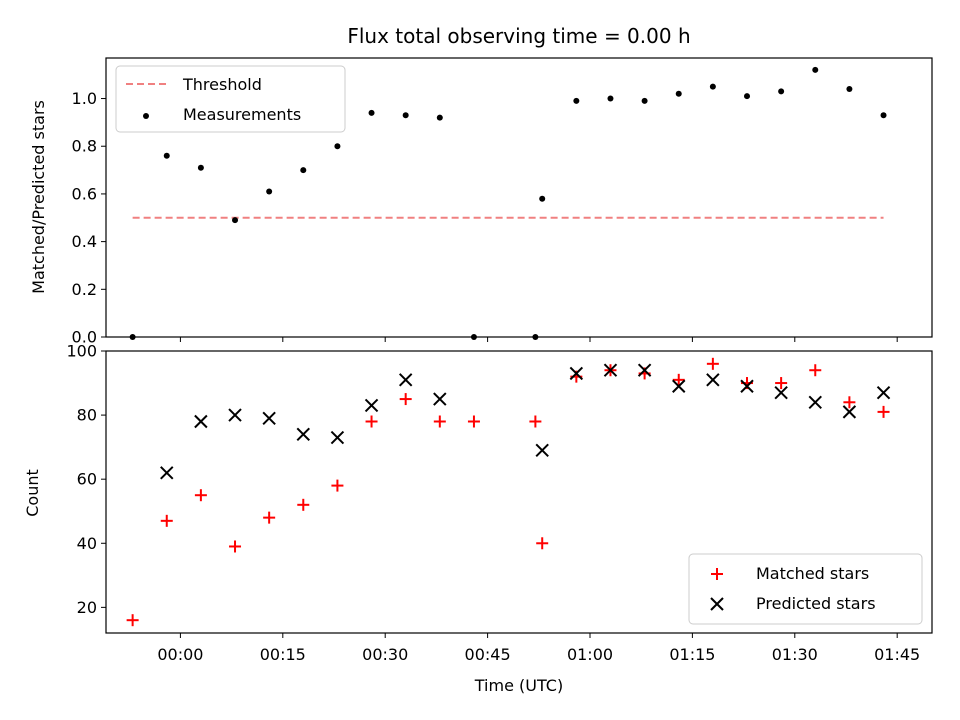 The image size is (960, 720). Describe the element at coordinates (38, 197) in the screenshot. I see `top-ylabel: Matched/Predicted stars` at that location.